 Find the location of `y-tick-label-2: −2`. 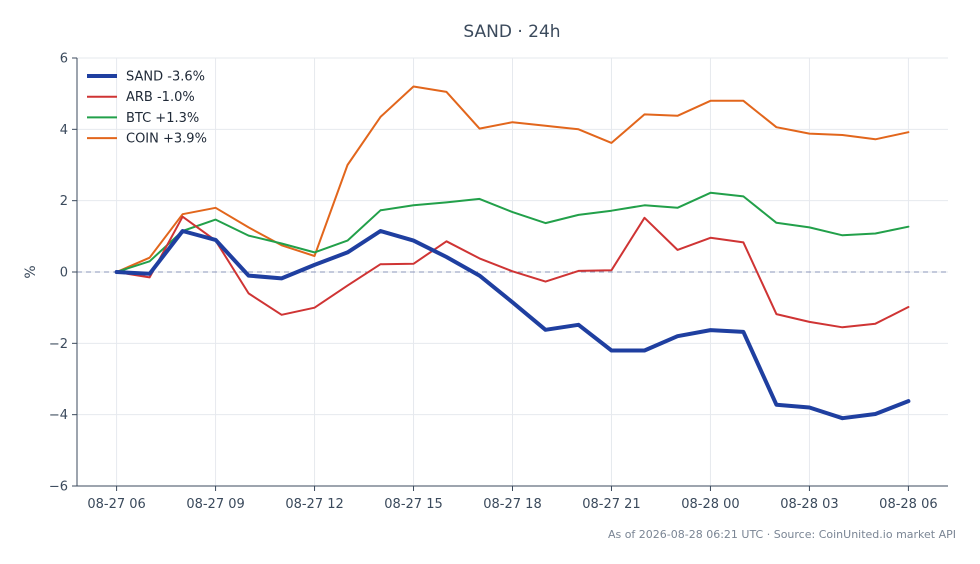

y-tick-label-2: −2 is located at coordinates (58, 344).